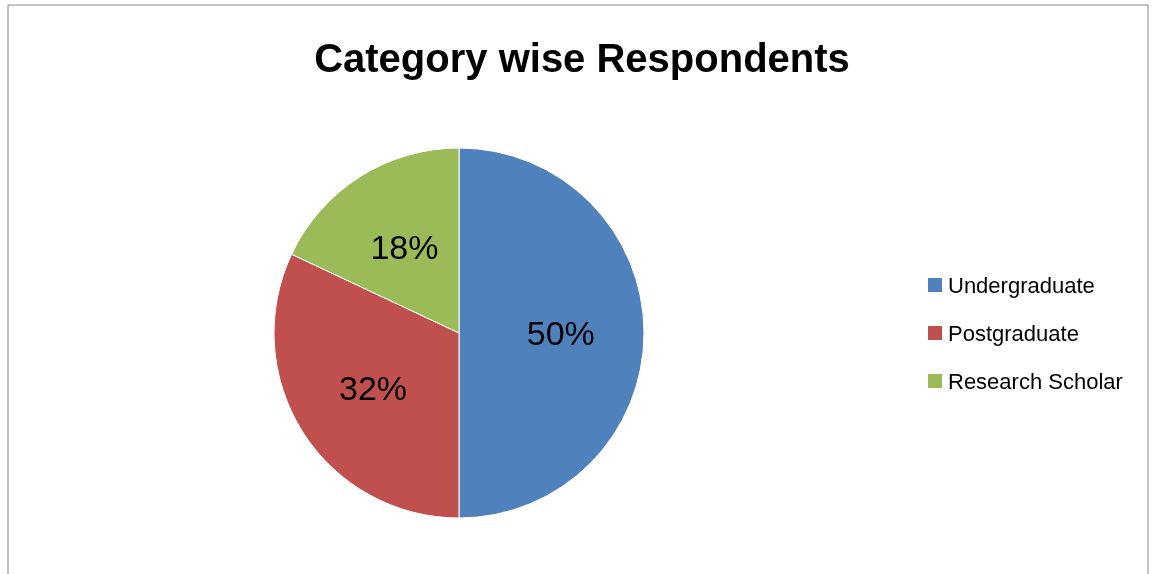 The image size is (1152, 574). What do you see at coordinates (404, 247) in the screenshot?
I see `data-label: 18%` at bounding box center [404, 247].